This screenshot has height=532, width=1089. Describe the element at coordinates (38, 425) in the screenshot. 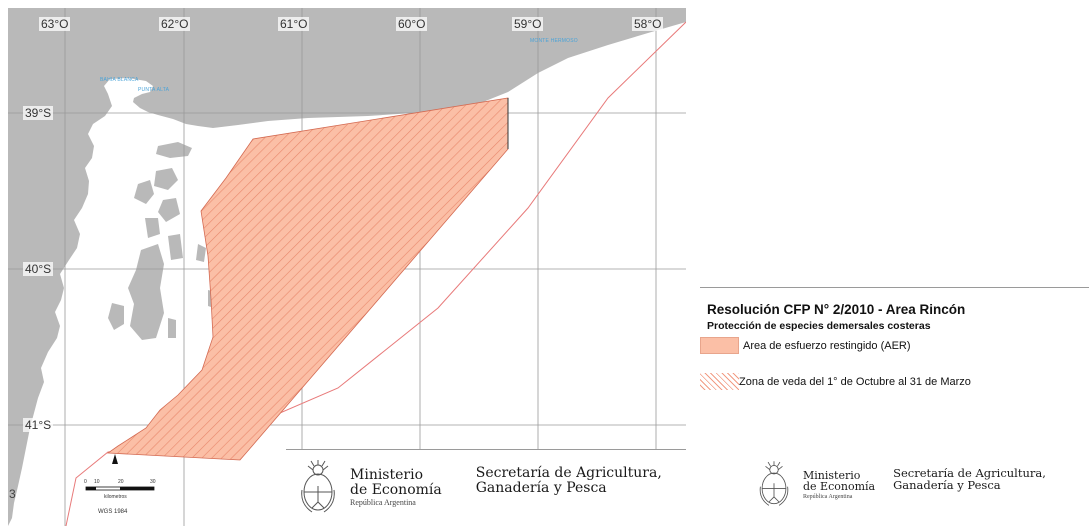

I see `latitude-label: 41°S` at that location.